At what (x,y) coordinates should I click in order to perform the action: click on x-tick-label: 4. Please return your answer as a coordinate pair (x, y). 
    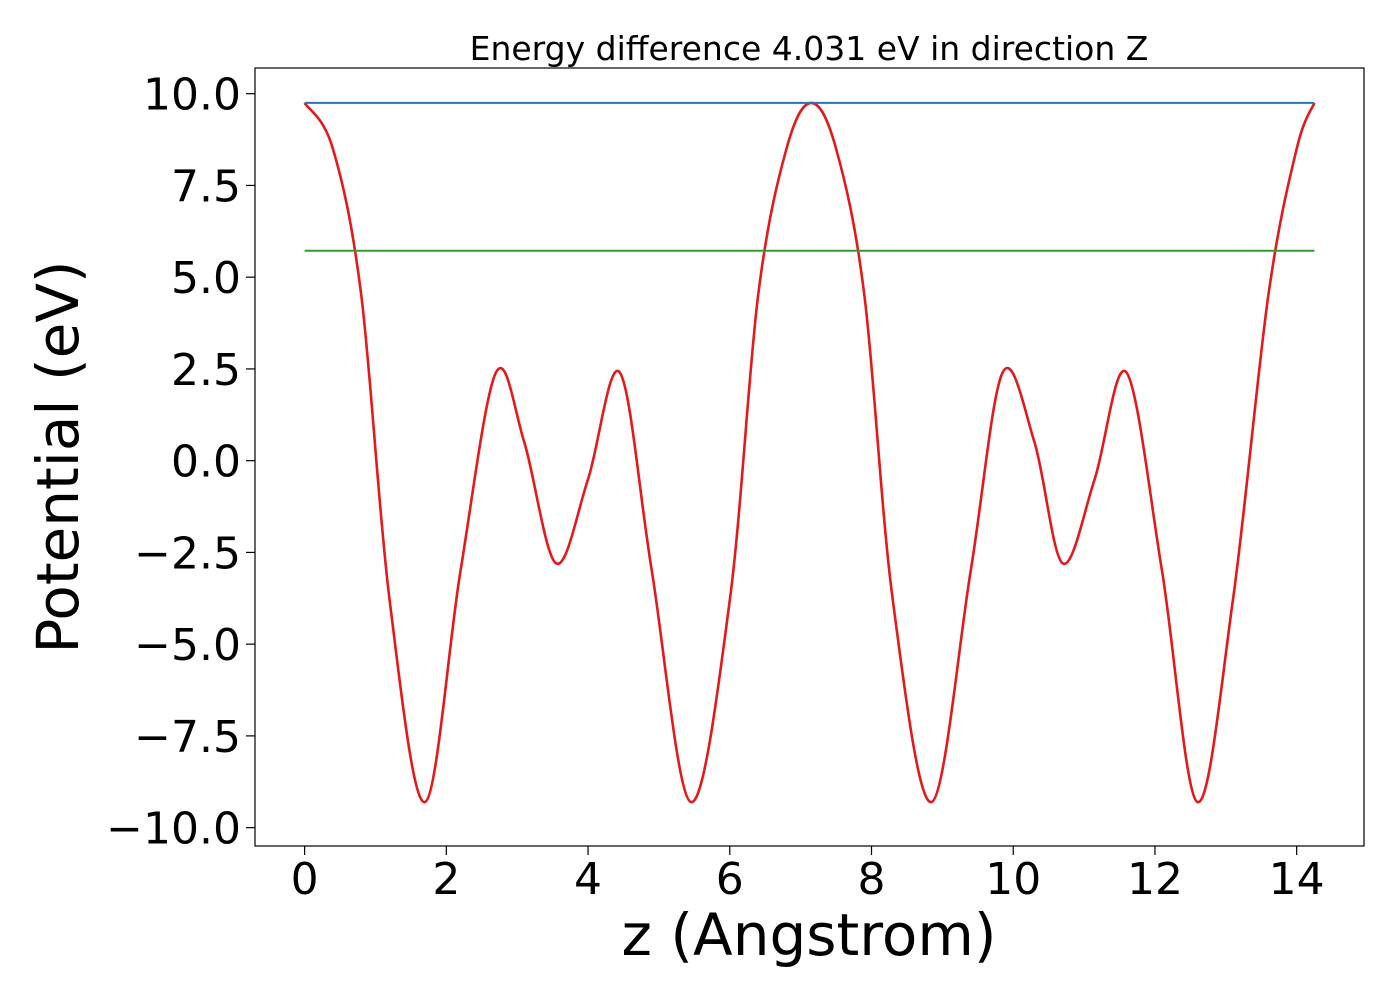
    Looking at the image, I should click on (588, 879).